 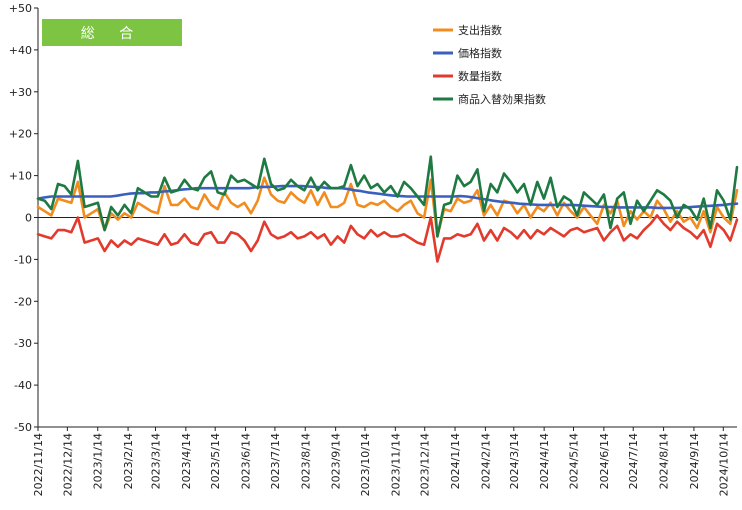 I want to click on total-badge: 総 合, so click(x=112, y=32).